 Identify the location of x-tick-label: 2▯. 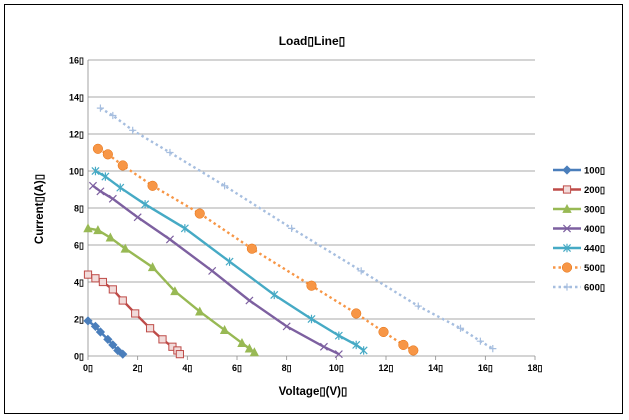
(138, 368).